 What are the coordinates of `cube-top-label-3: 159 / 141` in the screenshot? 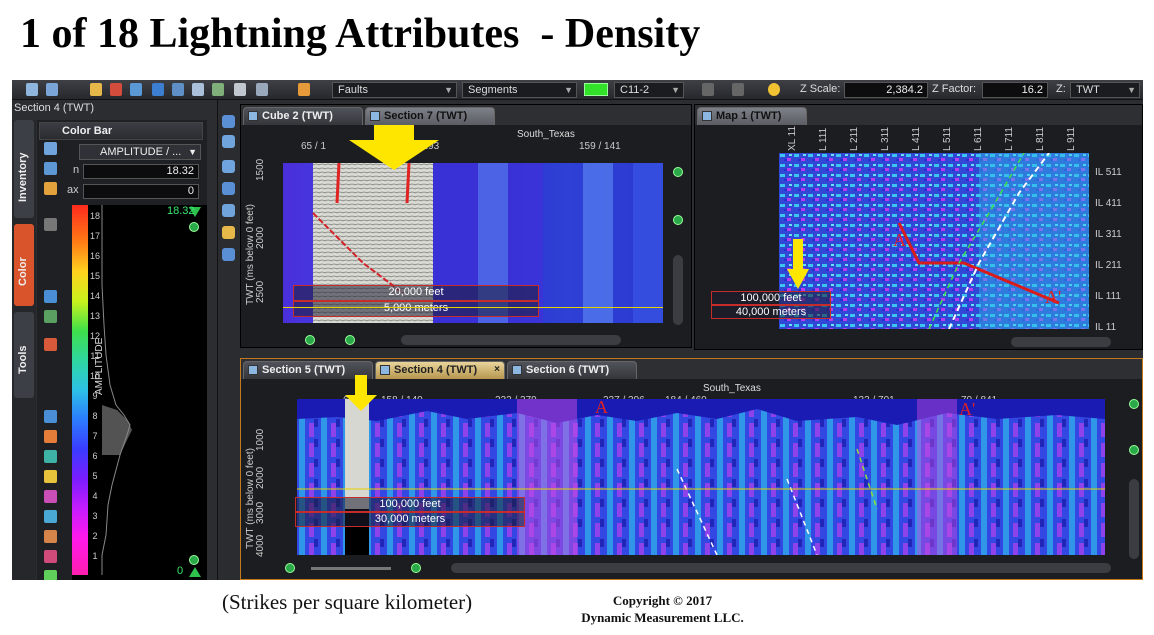 It's located at (600, 146).